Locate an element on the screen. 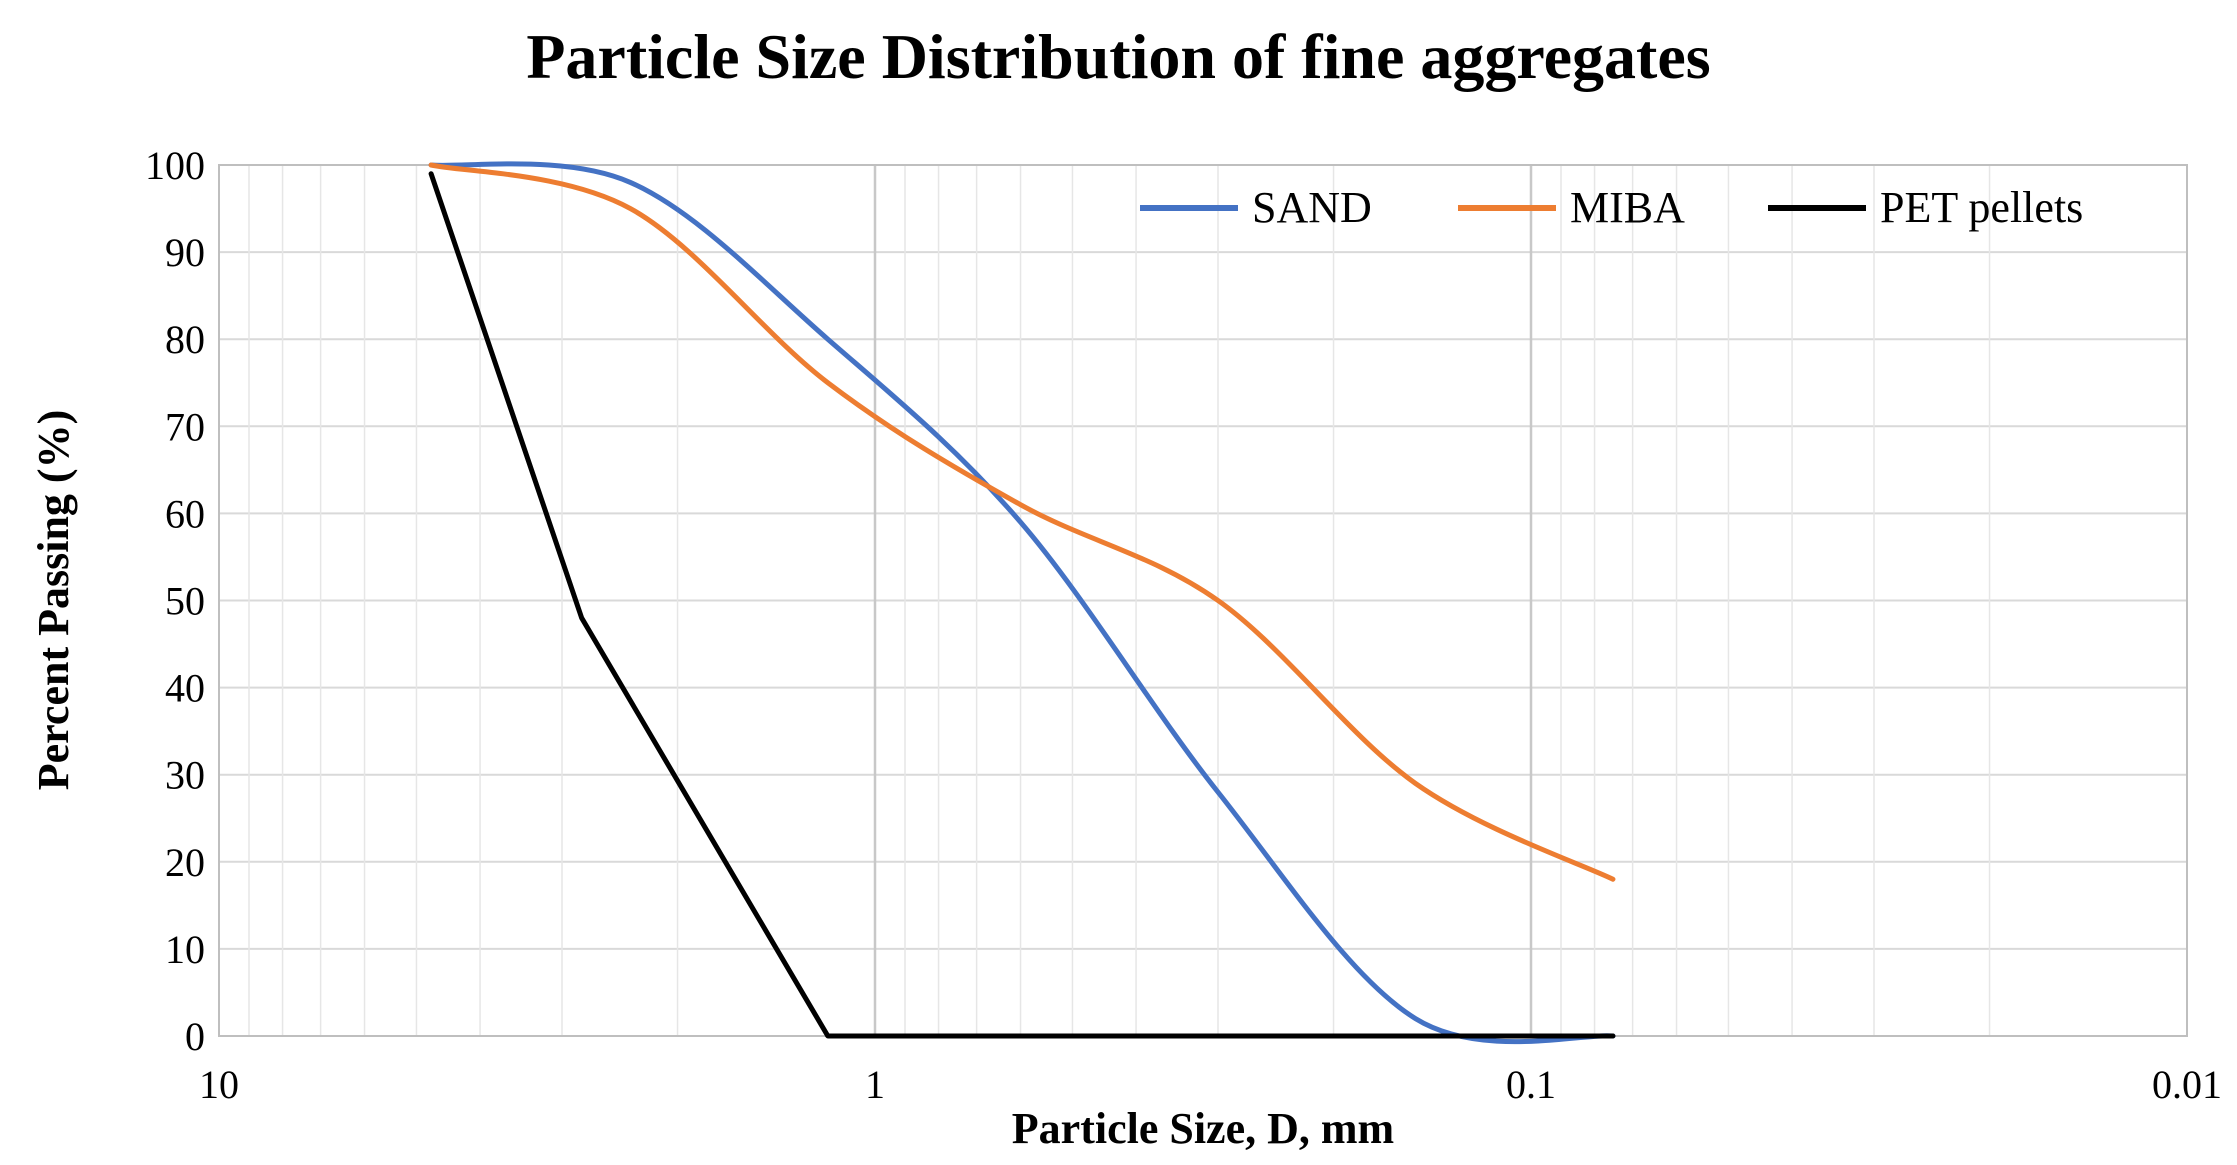 The width and height of the screenshot is (2237, 1165). y-tick-labels: 0 10 20 30 40 50 60 70 80 90 100 is located at coordinates (175, 601).